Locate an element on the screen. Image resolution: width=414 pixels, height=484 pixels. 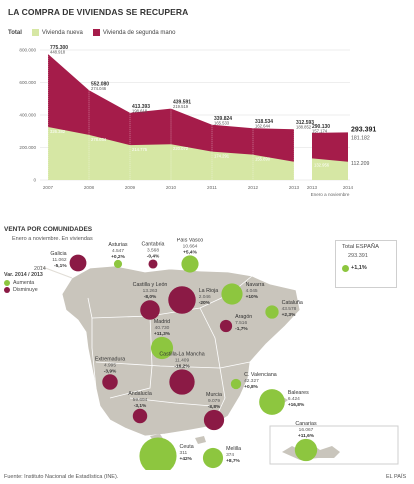
nueva-label: 214.775 is located at coordinates (140, 149).